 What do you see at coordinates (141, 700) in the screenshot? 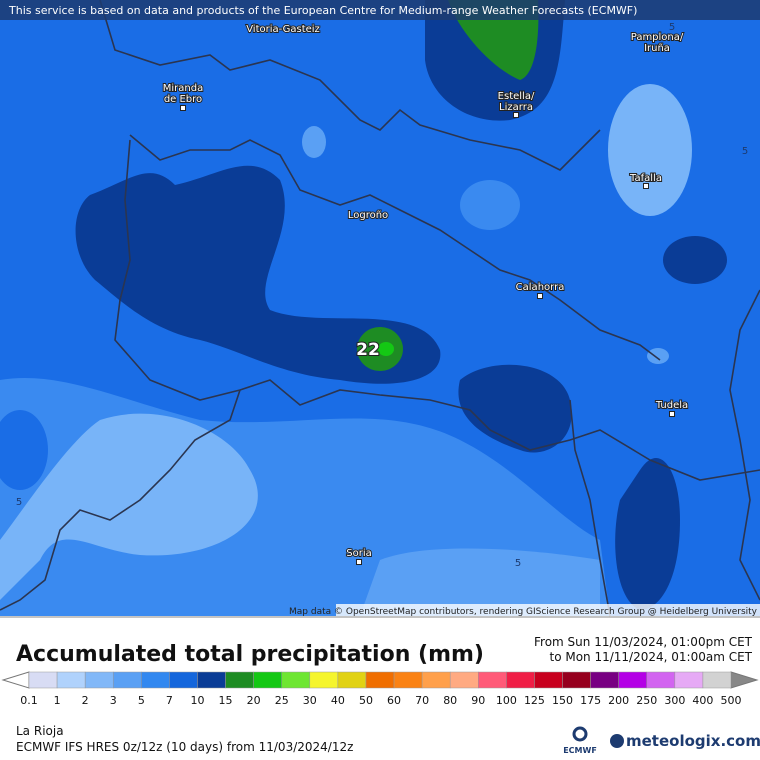
I see `scale-label: 5` at bounding box center [141, 700].